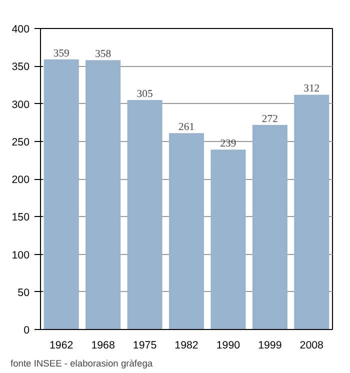 This screenshot has height=373, width=350. What do you see at coordinates (62, 346) in the screenshot?
I see `x-tick-label: 1962` at bounding box center [62, 346].